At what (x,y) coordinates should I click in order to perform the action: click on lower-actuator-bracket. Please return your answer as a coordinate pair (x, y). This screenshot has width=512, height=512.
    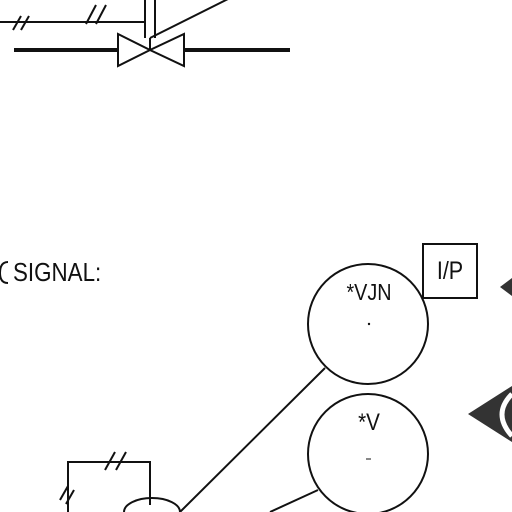
    Looking at the image, I should click on (124, 486).